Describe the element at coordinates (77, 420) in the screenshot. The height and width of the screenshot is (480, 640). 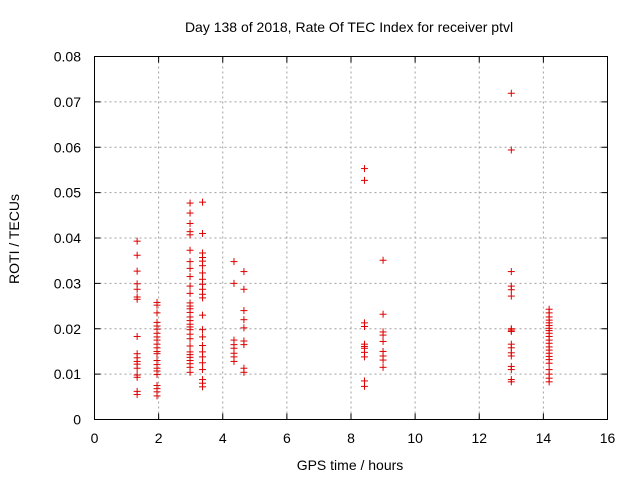
I see `y-tick-label: 0` at that location.